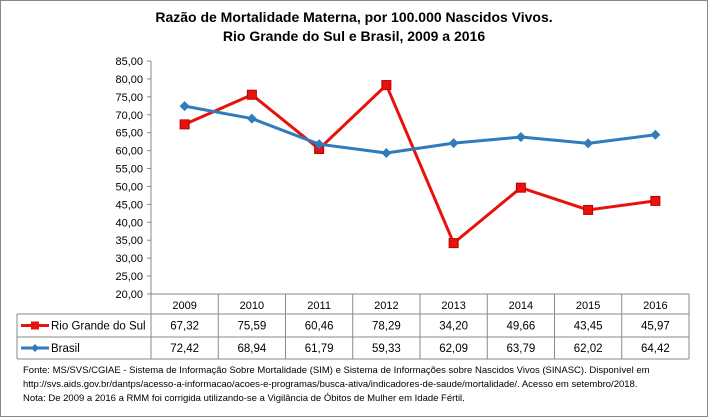 This screenshot has width=708, height=417. What do you see at coordinates (129, 223) in the screenshot?
I see `y-tick-label: 40,00` at bounding box center [129, 223].